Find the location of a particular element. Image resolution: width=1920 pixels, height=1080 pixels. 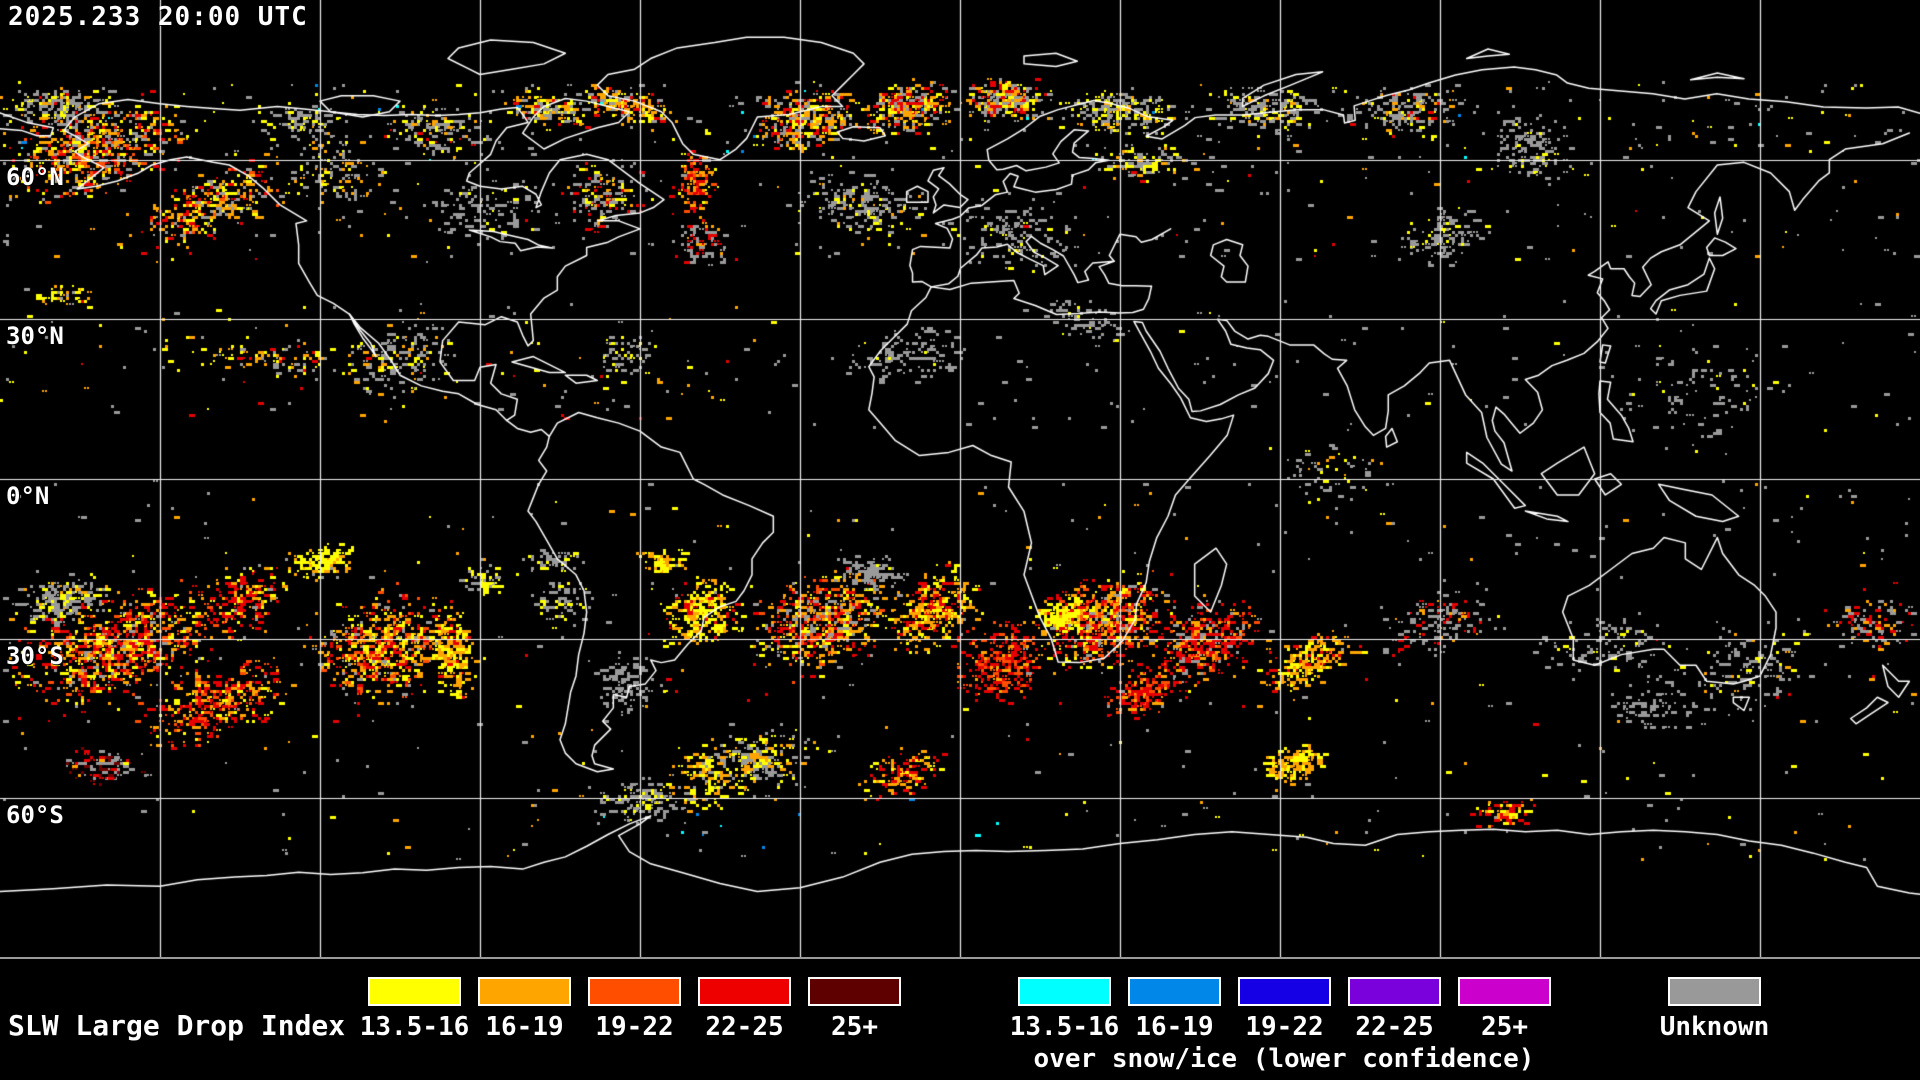

ice-2-label: 19-22 is located at coordinates (1284, 1027).